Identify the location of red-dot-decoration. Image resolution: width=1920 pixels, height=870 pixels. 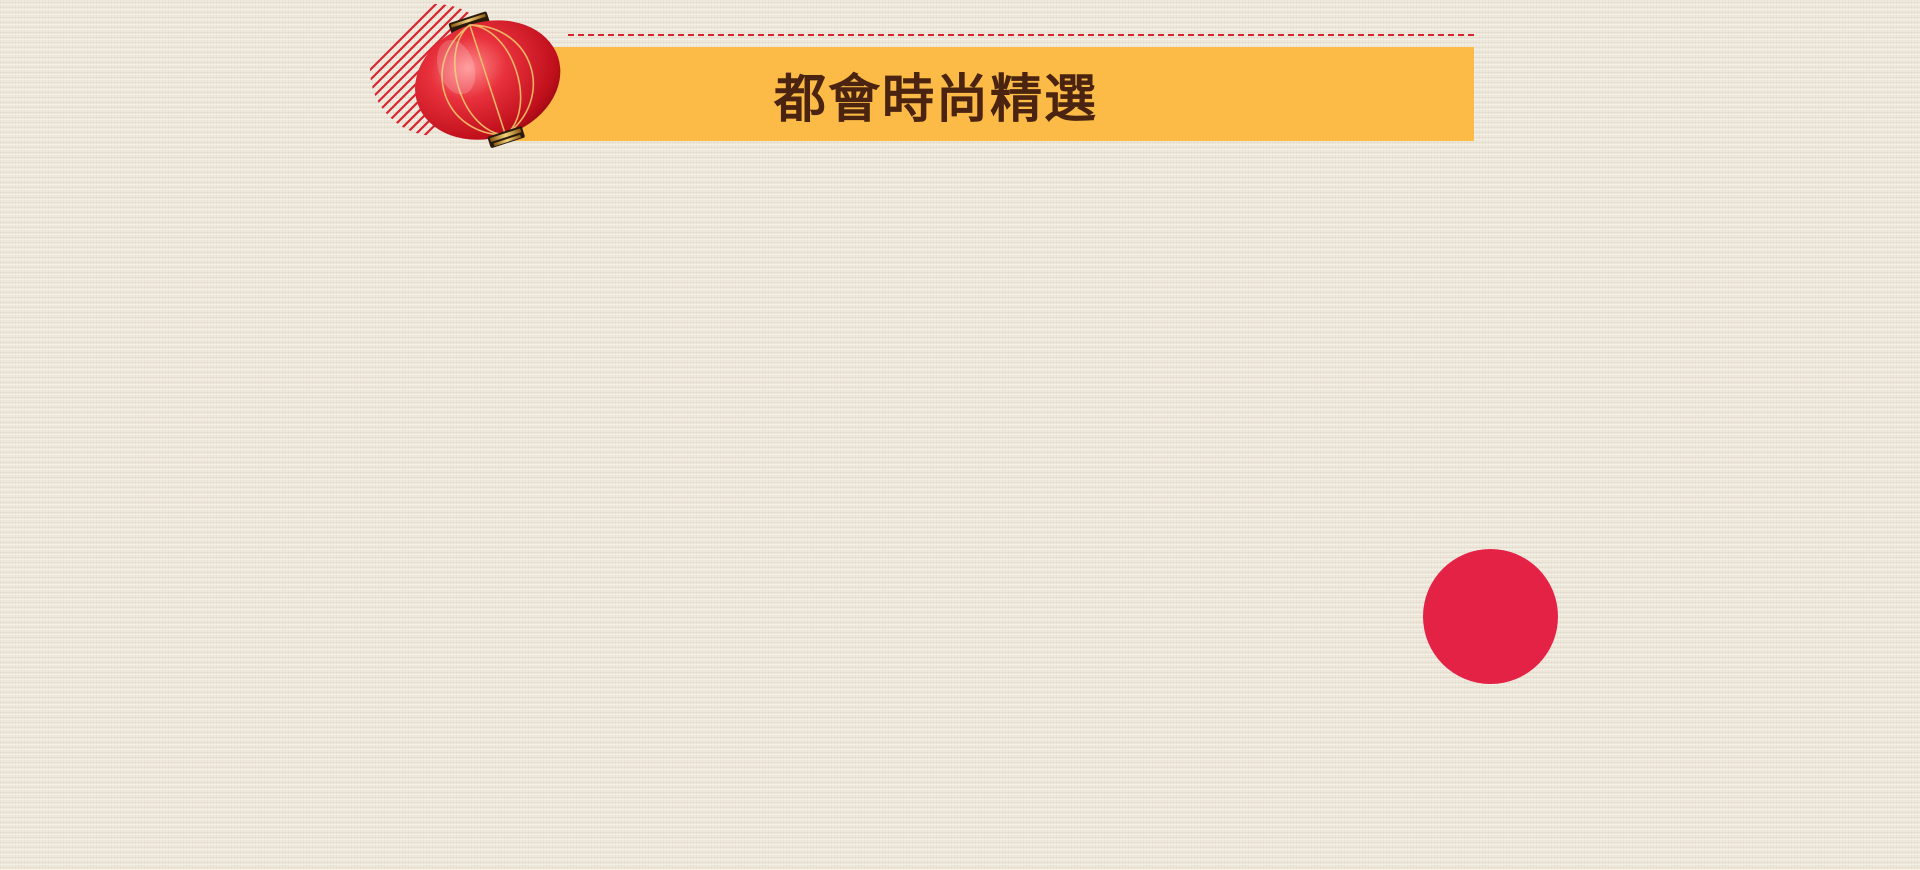
(1490, 616).